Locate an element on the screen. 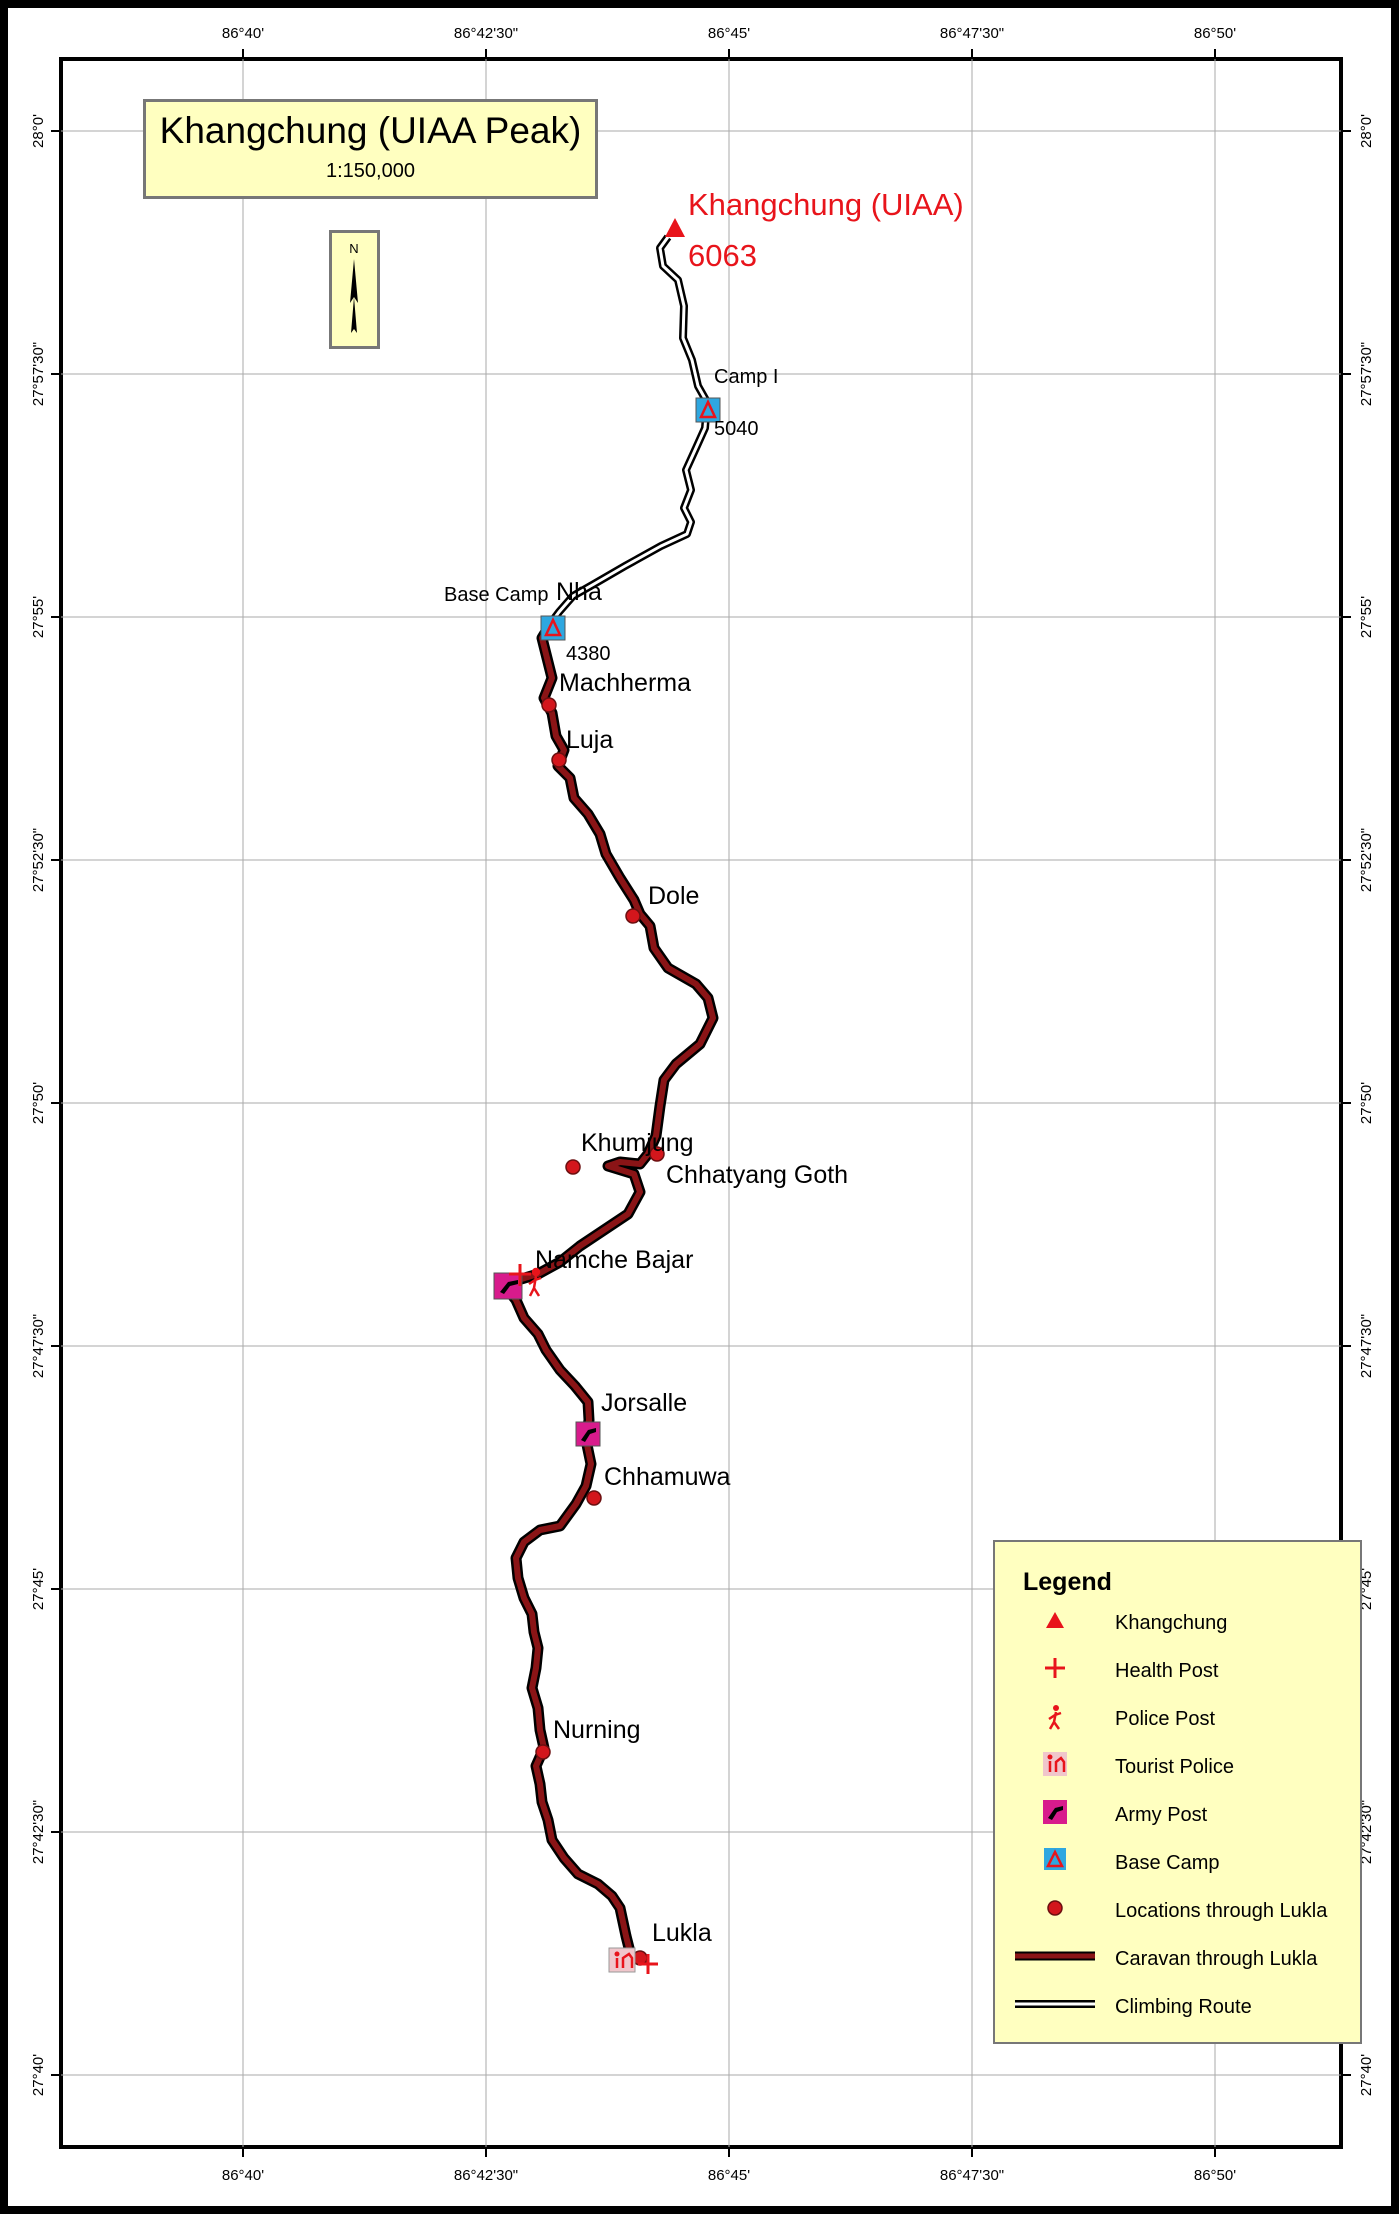 The width and height of the screenshot is (1399, 2214). army-post-icon is located at coordinates (1055, 1812).